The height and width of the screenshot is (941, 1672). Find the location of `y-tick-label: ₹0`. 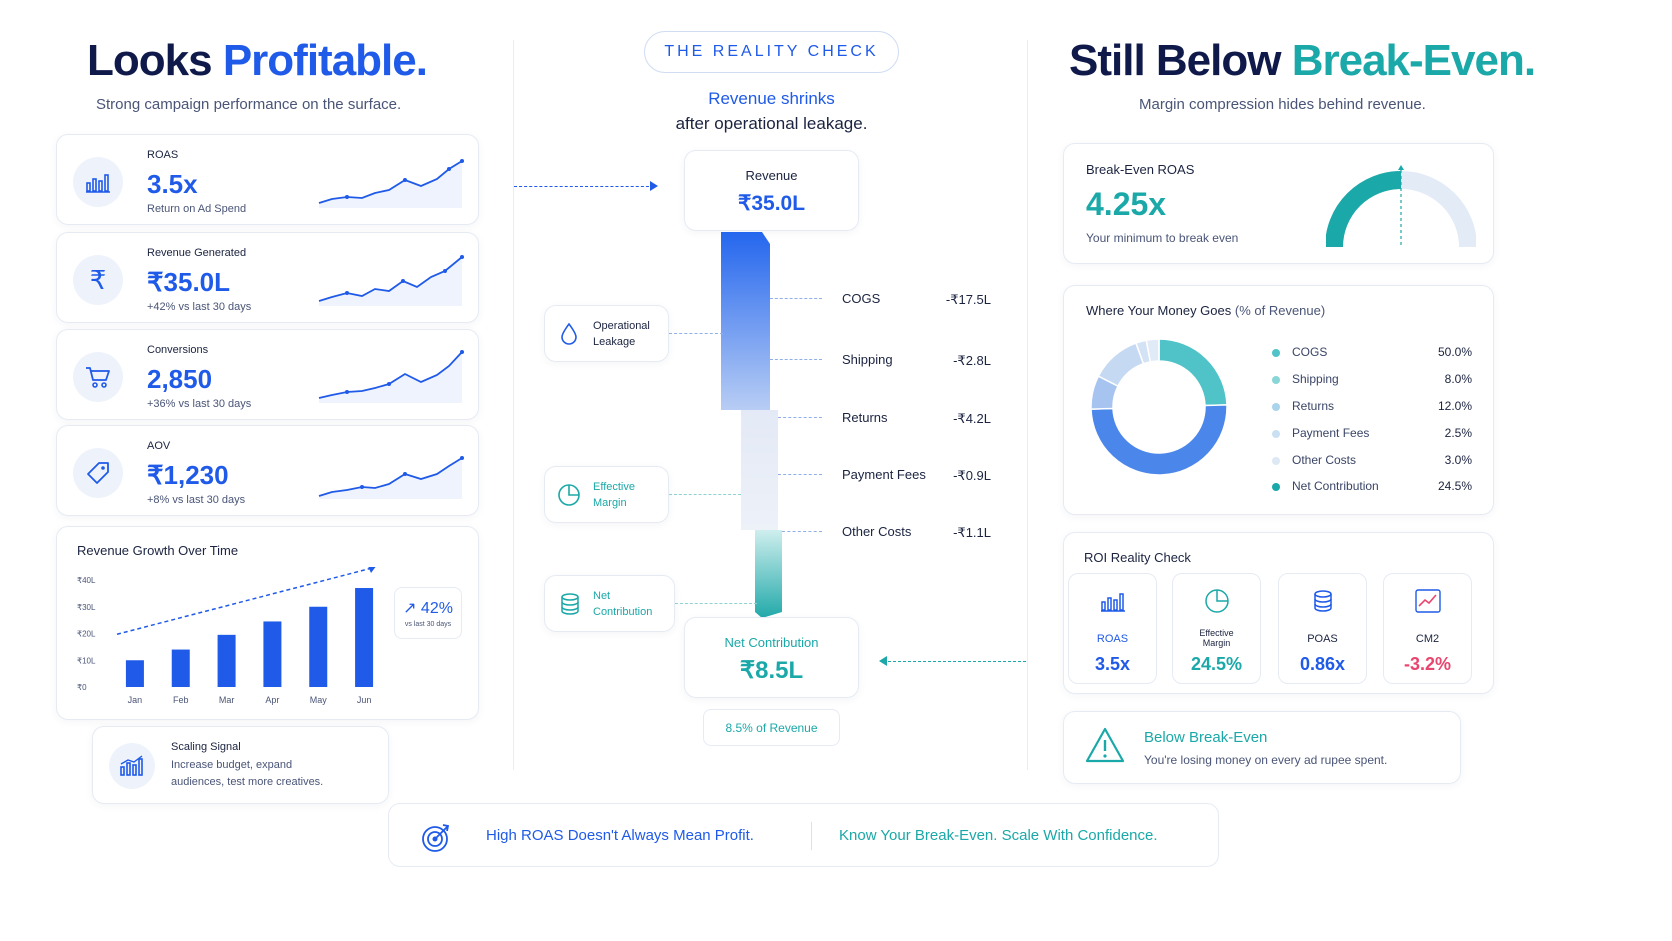

y-tick-label: ₹0 is located at coordinates (82, 687).